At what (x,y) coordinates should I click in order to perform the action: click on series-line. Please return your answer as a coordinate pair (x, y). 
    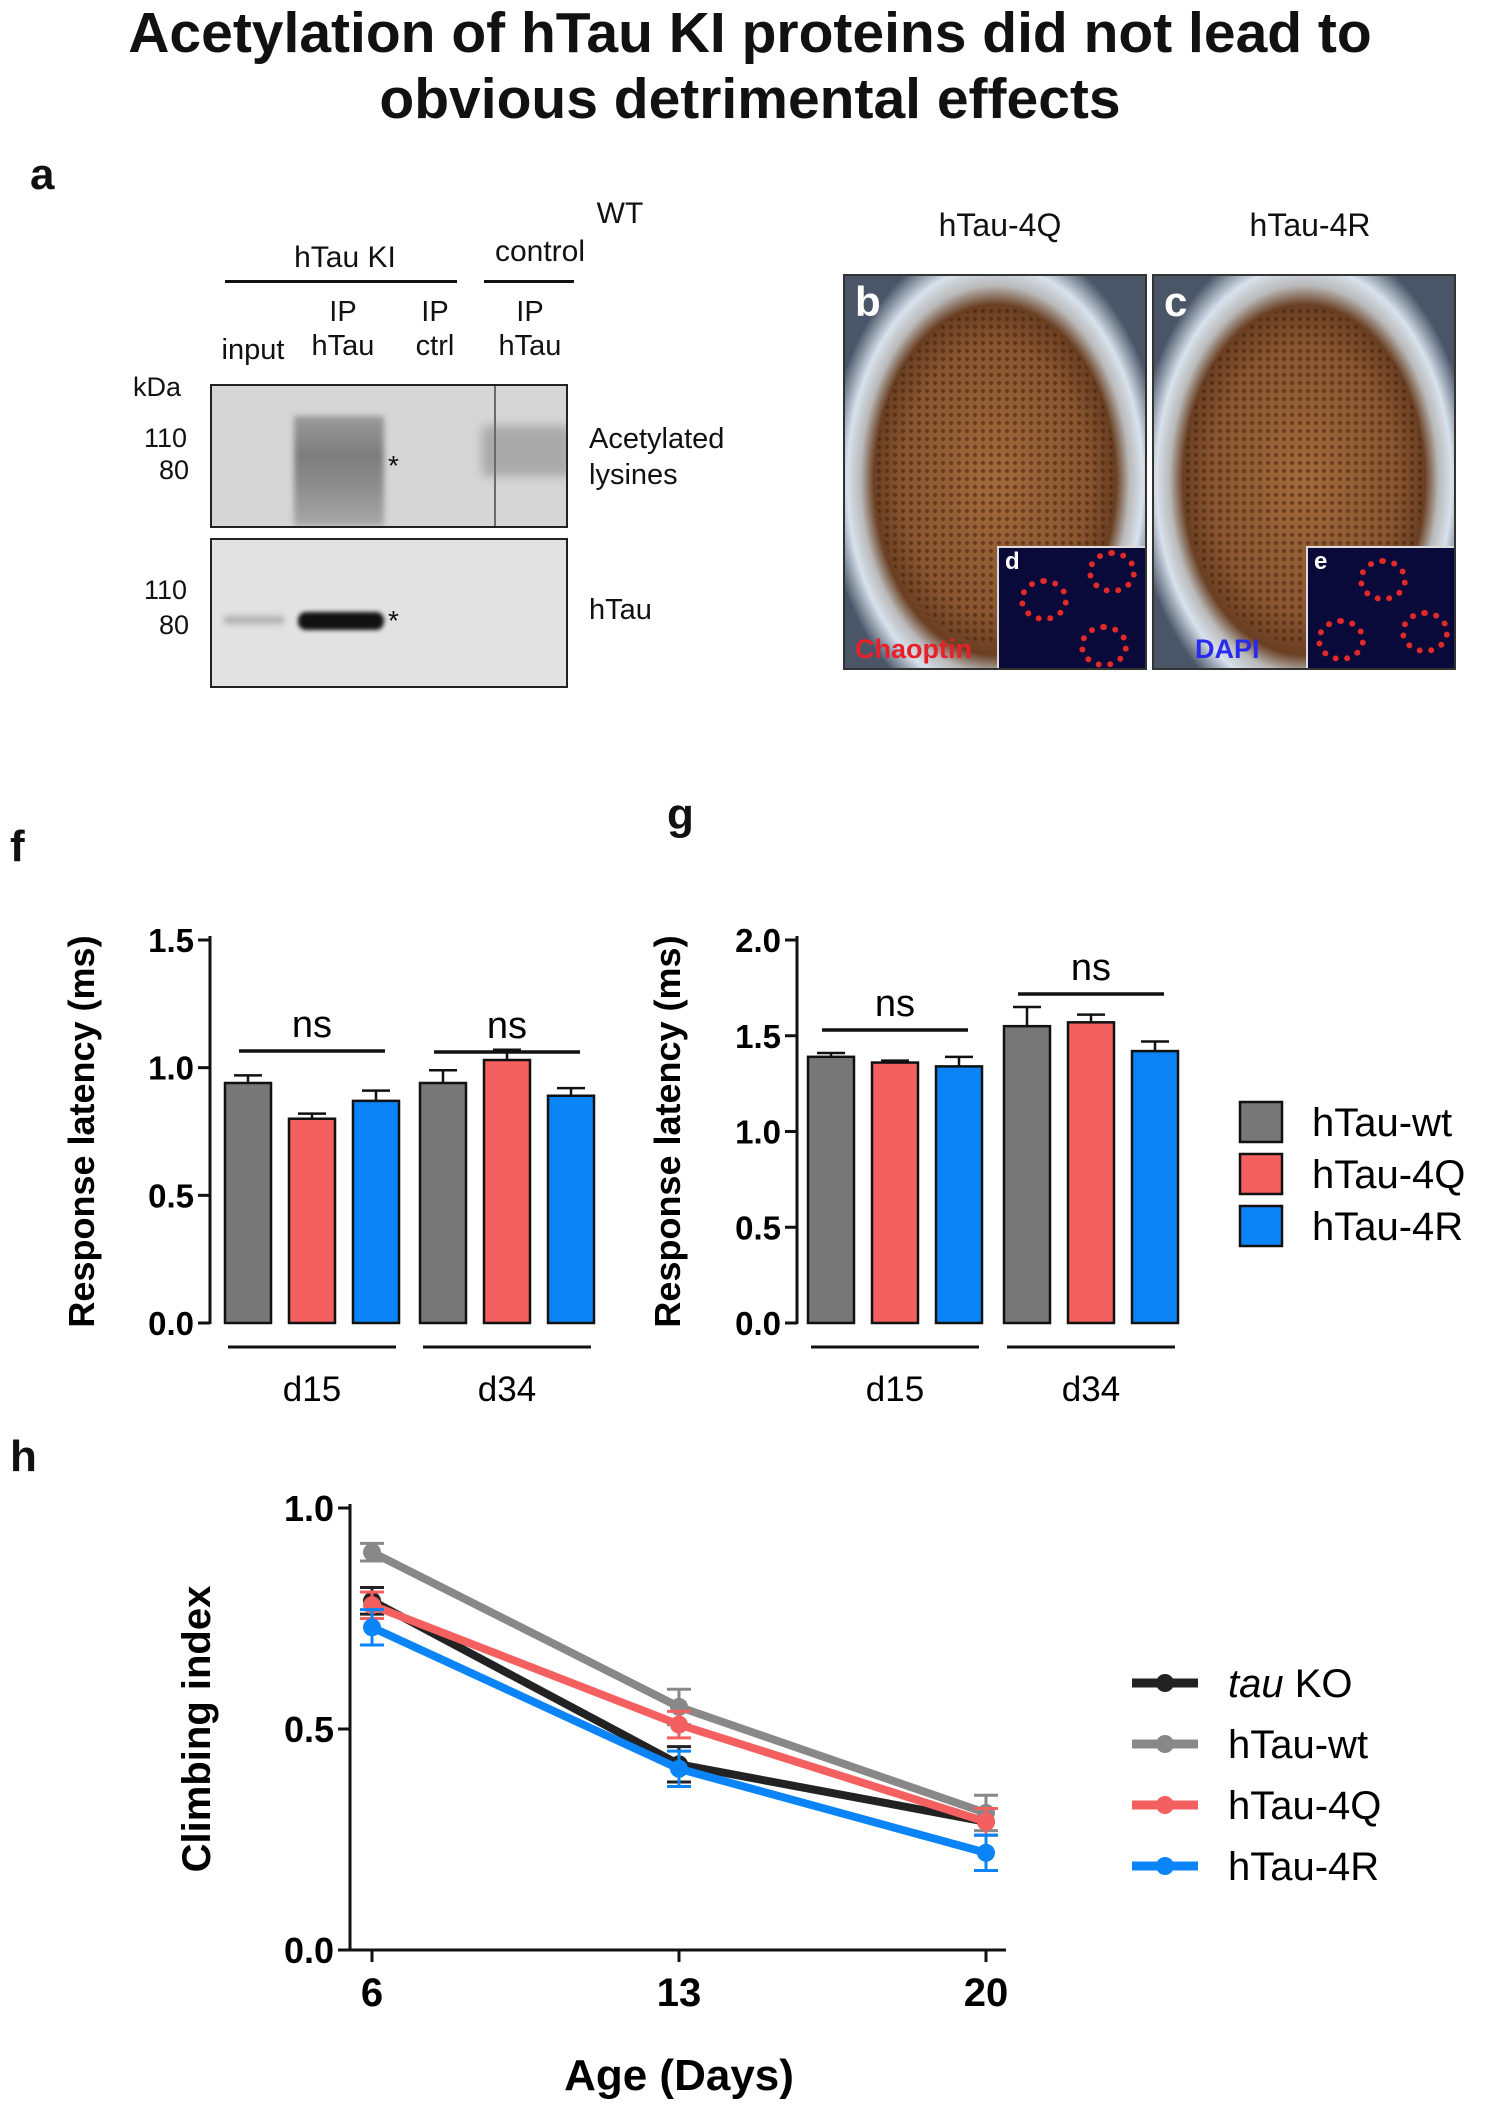
    Looking at the image, I should click on (679, 1740).